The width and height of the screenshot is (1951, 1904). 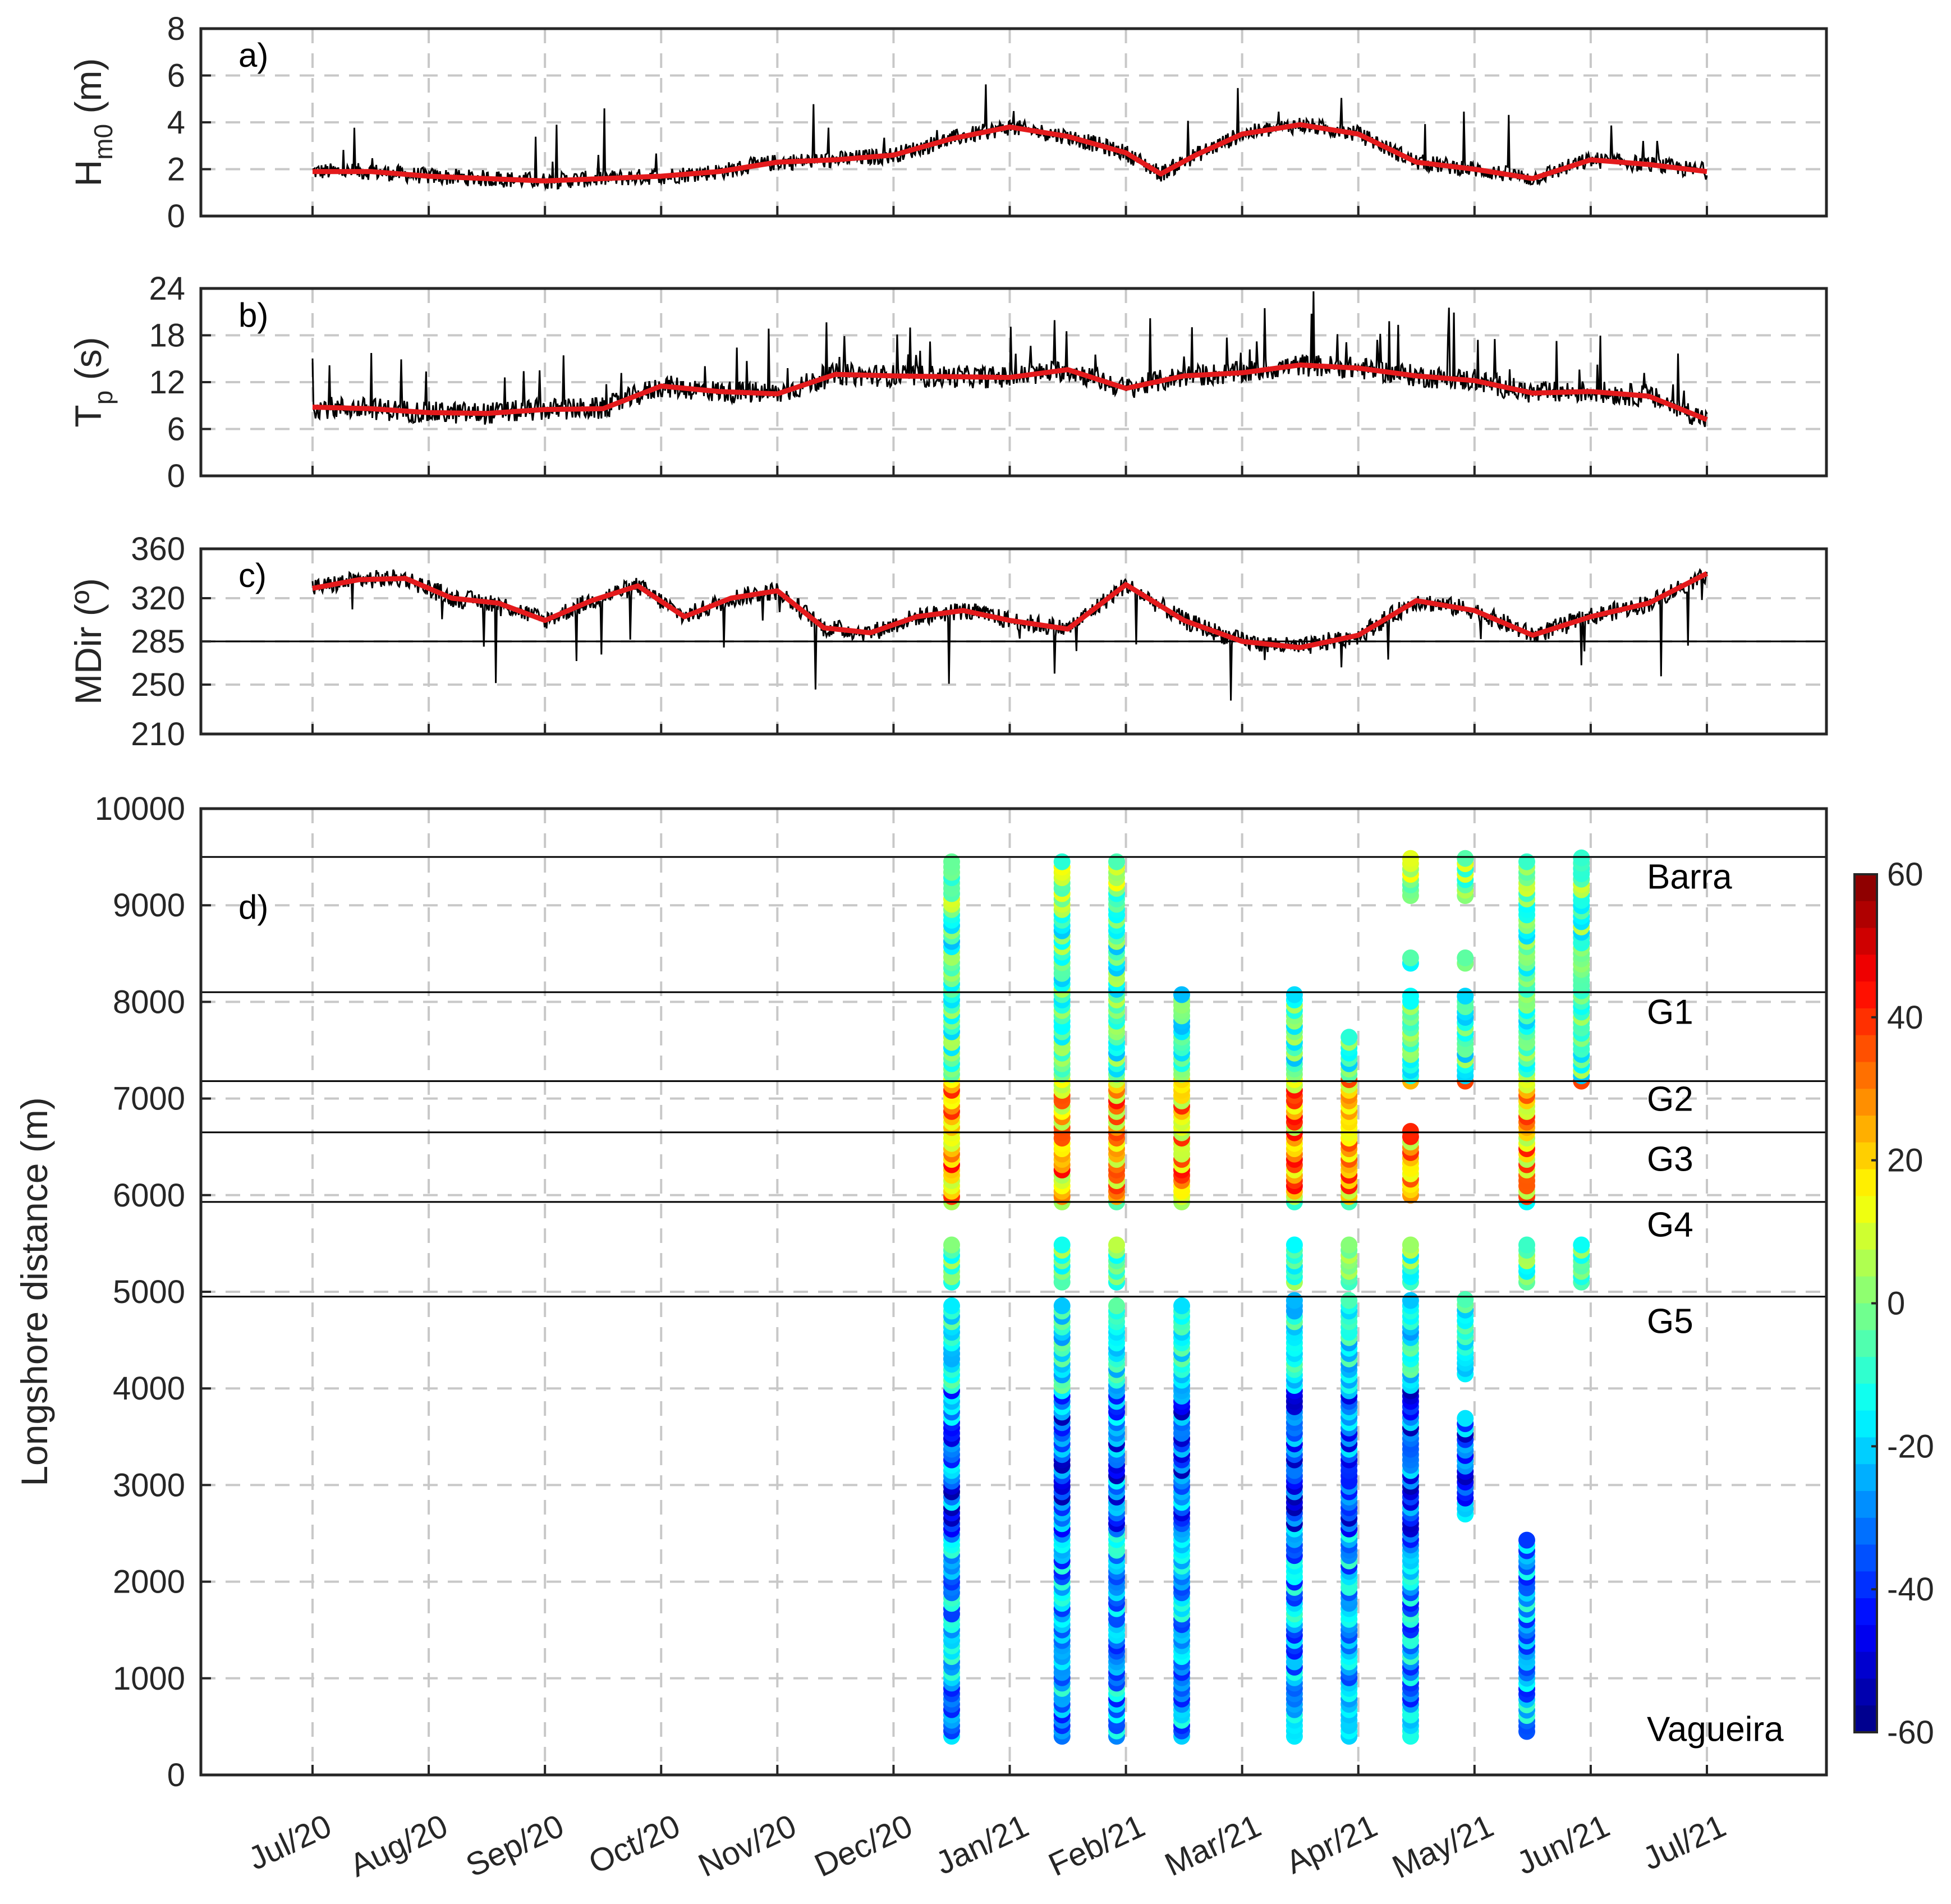 What do you see at coordinates (167, 288) in the screenshot?
I see `y-tick-label: 24` at bounding box center [167, 288].